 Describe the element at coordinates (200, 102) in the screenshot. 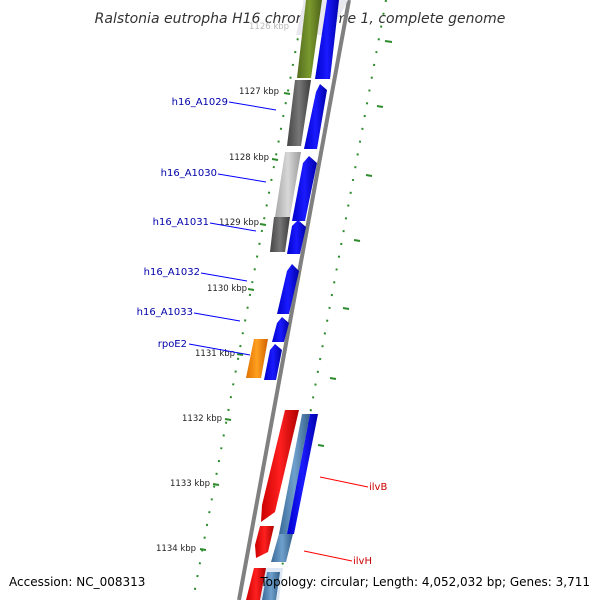

I see `gene-label-h16-a1029: h16_A1029` at that location.